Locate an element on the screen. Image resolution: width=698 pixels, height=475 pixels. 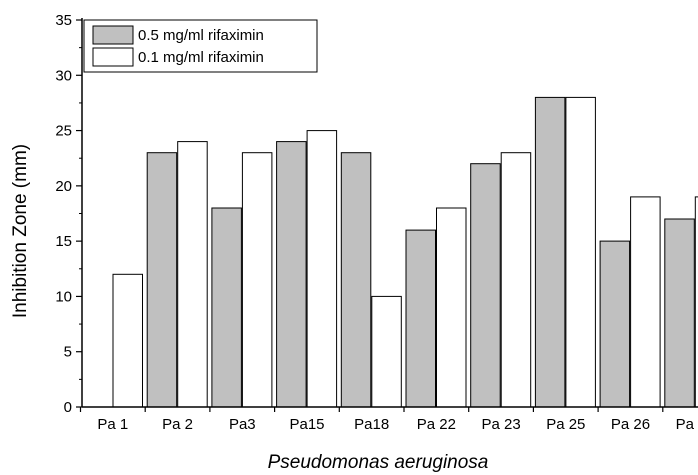
y-tick-label: 25 is located at coordinates (63, 131).